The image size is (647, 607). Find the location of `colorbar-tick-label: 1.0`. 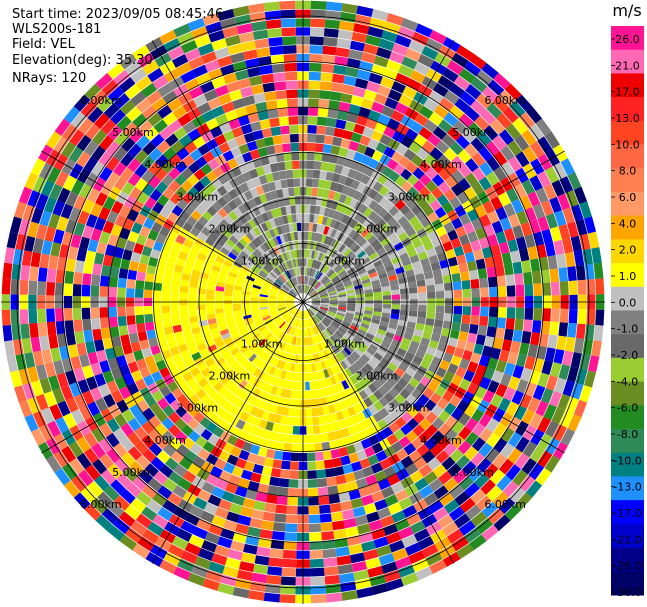

colorbar-tick-label: 1.0 is located at coordinates (628, 276).